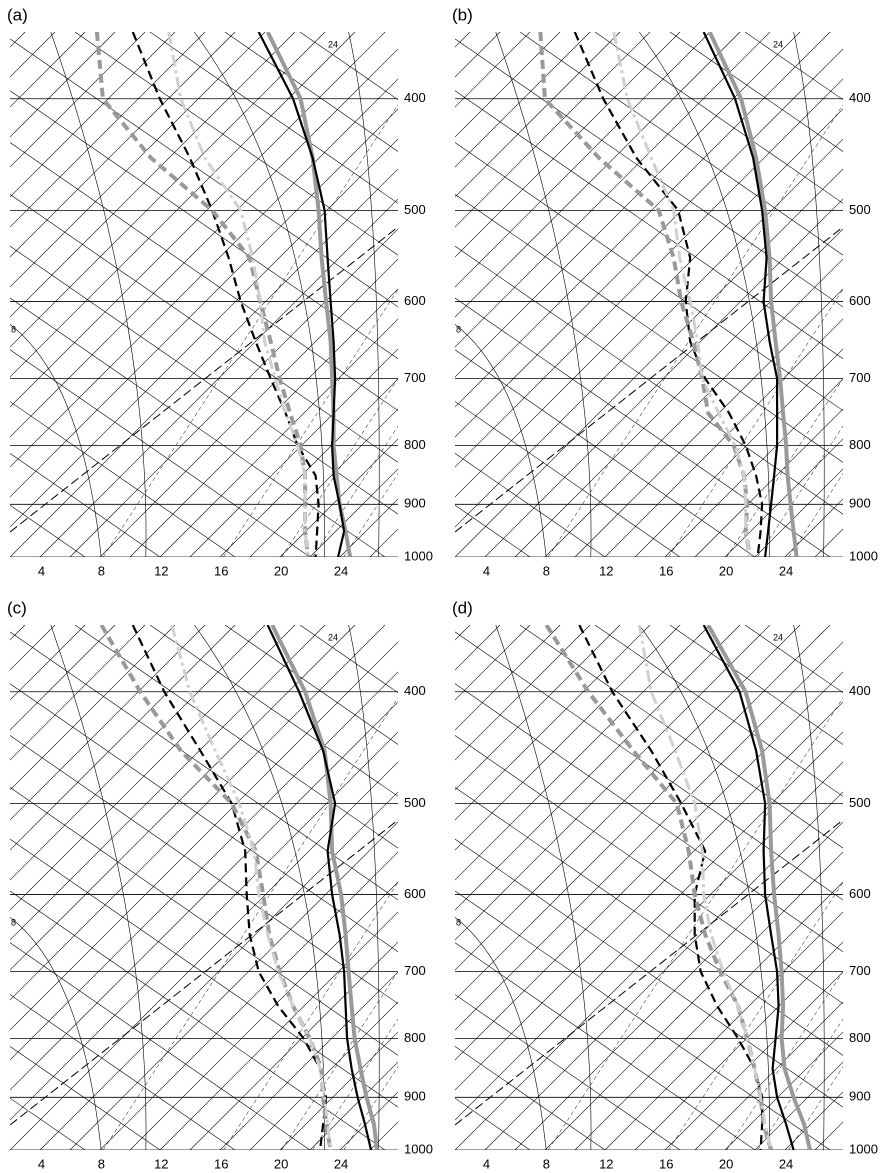 The image size is (881, 1173). Describe the element at coordinates (860, 690) in the screenshot. I see `y-tick-label: 400` at that location.